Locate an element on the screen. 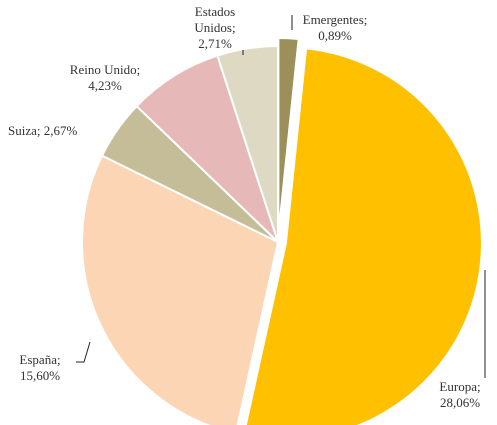  category-label: Reino Unido; is located at coordinates (105, 69).